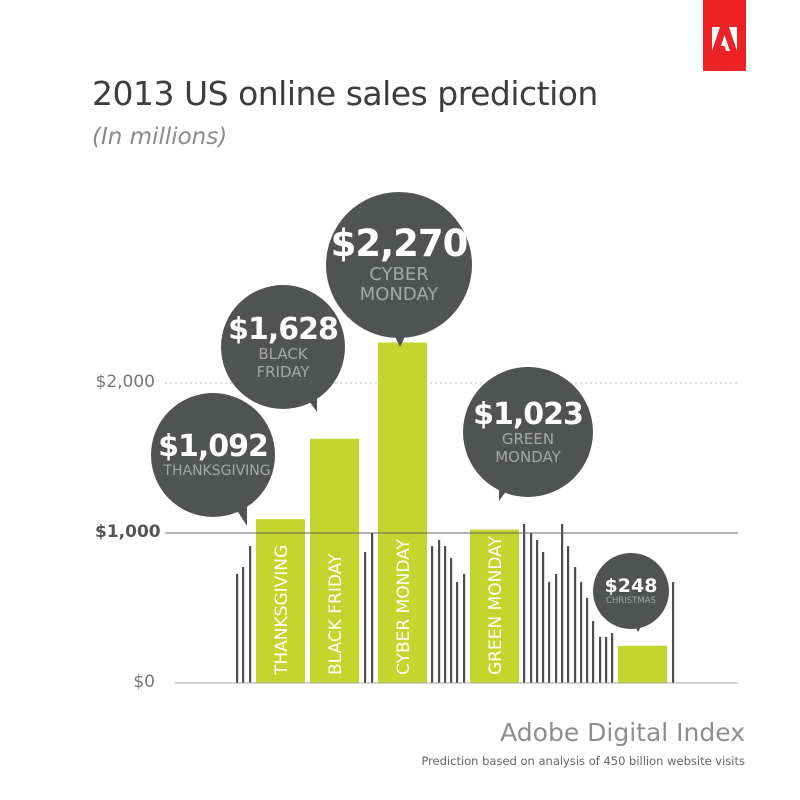 The height and width of the screenshot is (800, 800). I want to click on highlight-bar-black-friday, so click(334, 560).